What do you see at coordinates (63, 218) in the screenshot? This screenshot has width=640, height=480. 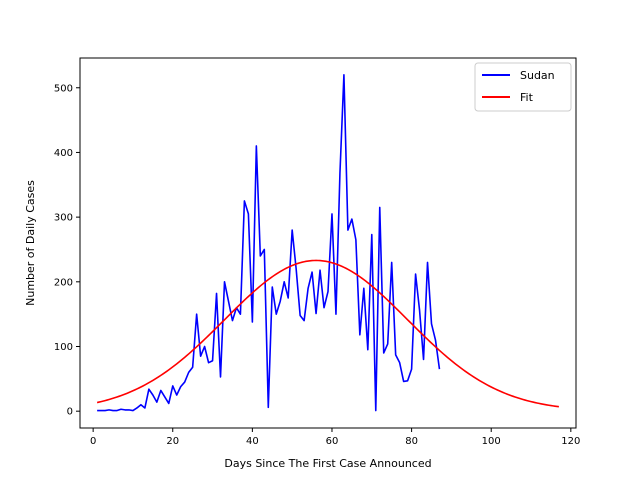 I see `y-tick-label: 300` at bounding box center [63, 218].